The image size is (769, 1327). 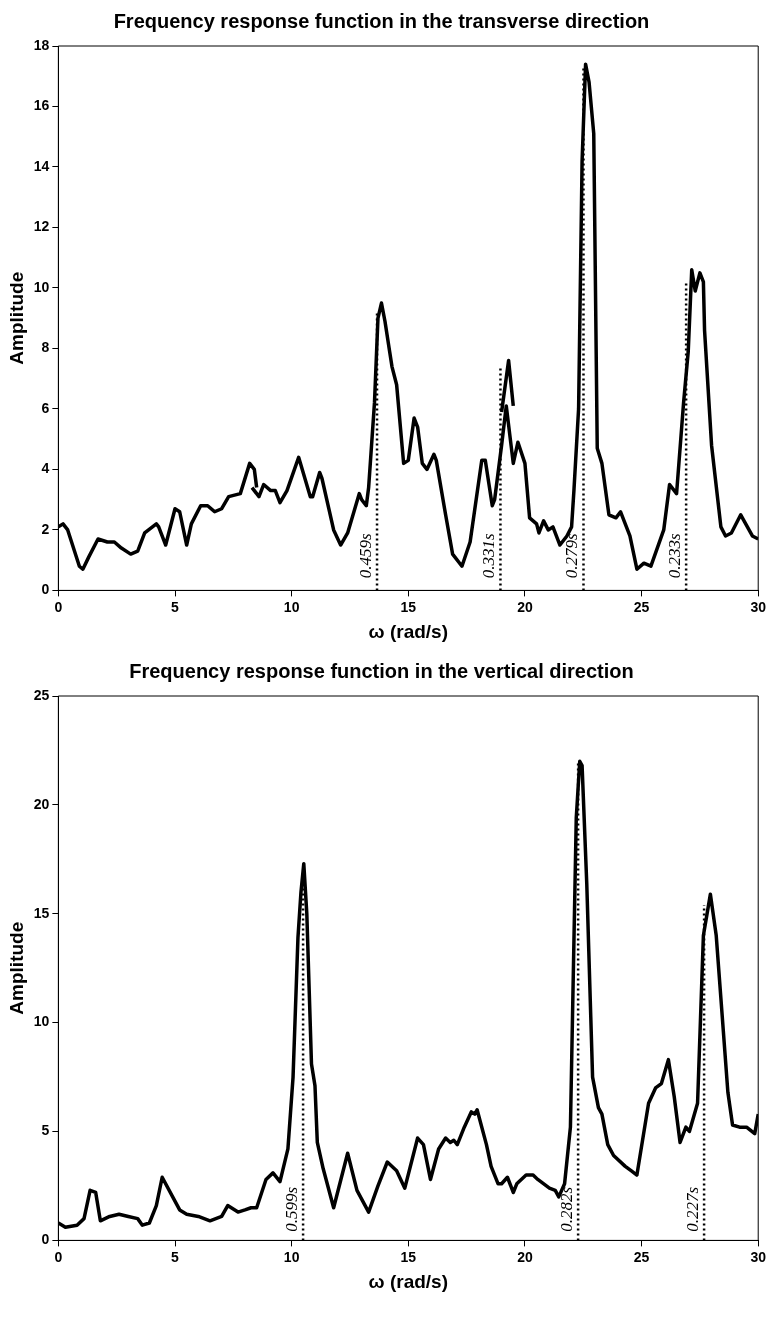 What do you see at coordinates (41, 44) in the screenshot?
I see `y-tick-label: 18` at bounding box center [41, 44].